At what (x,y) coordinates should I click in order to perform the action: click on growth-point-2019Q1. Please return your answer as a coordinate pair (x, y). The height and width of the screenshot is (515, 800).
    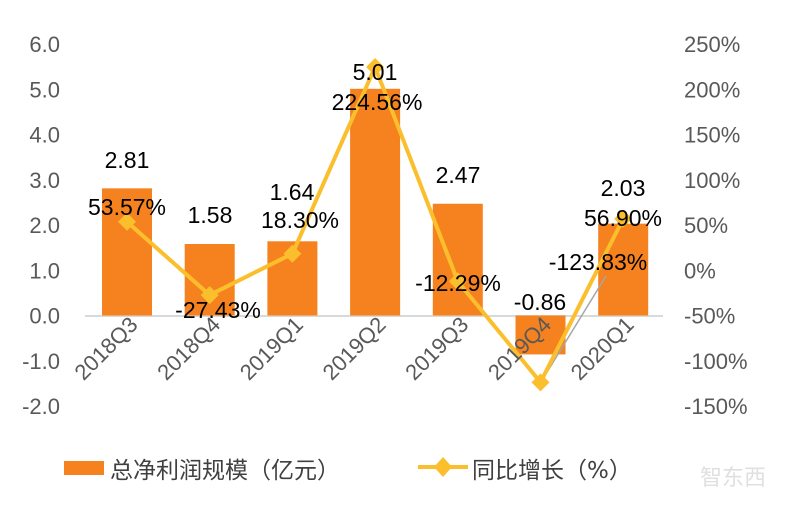
    Looking at the image, I should click on (292, 253).